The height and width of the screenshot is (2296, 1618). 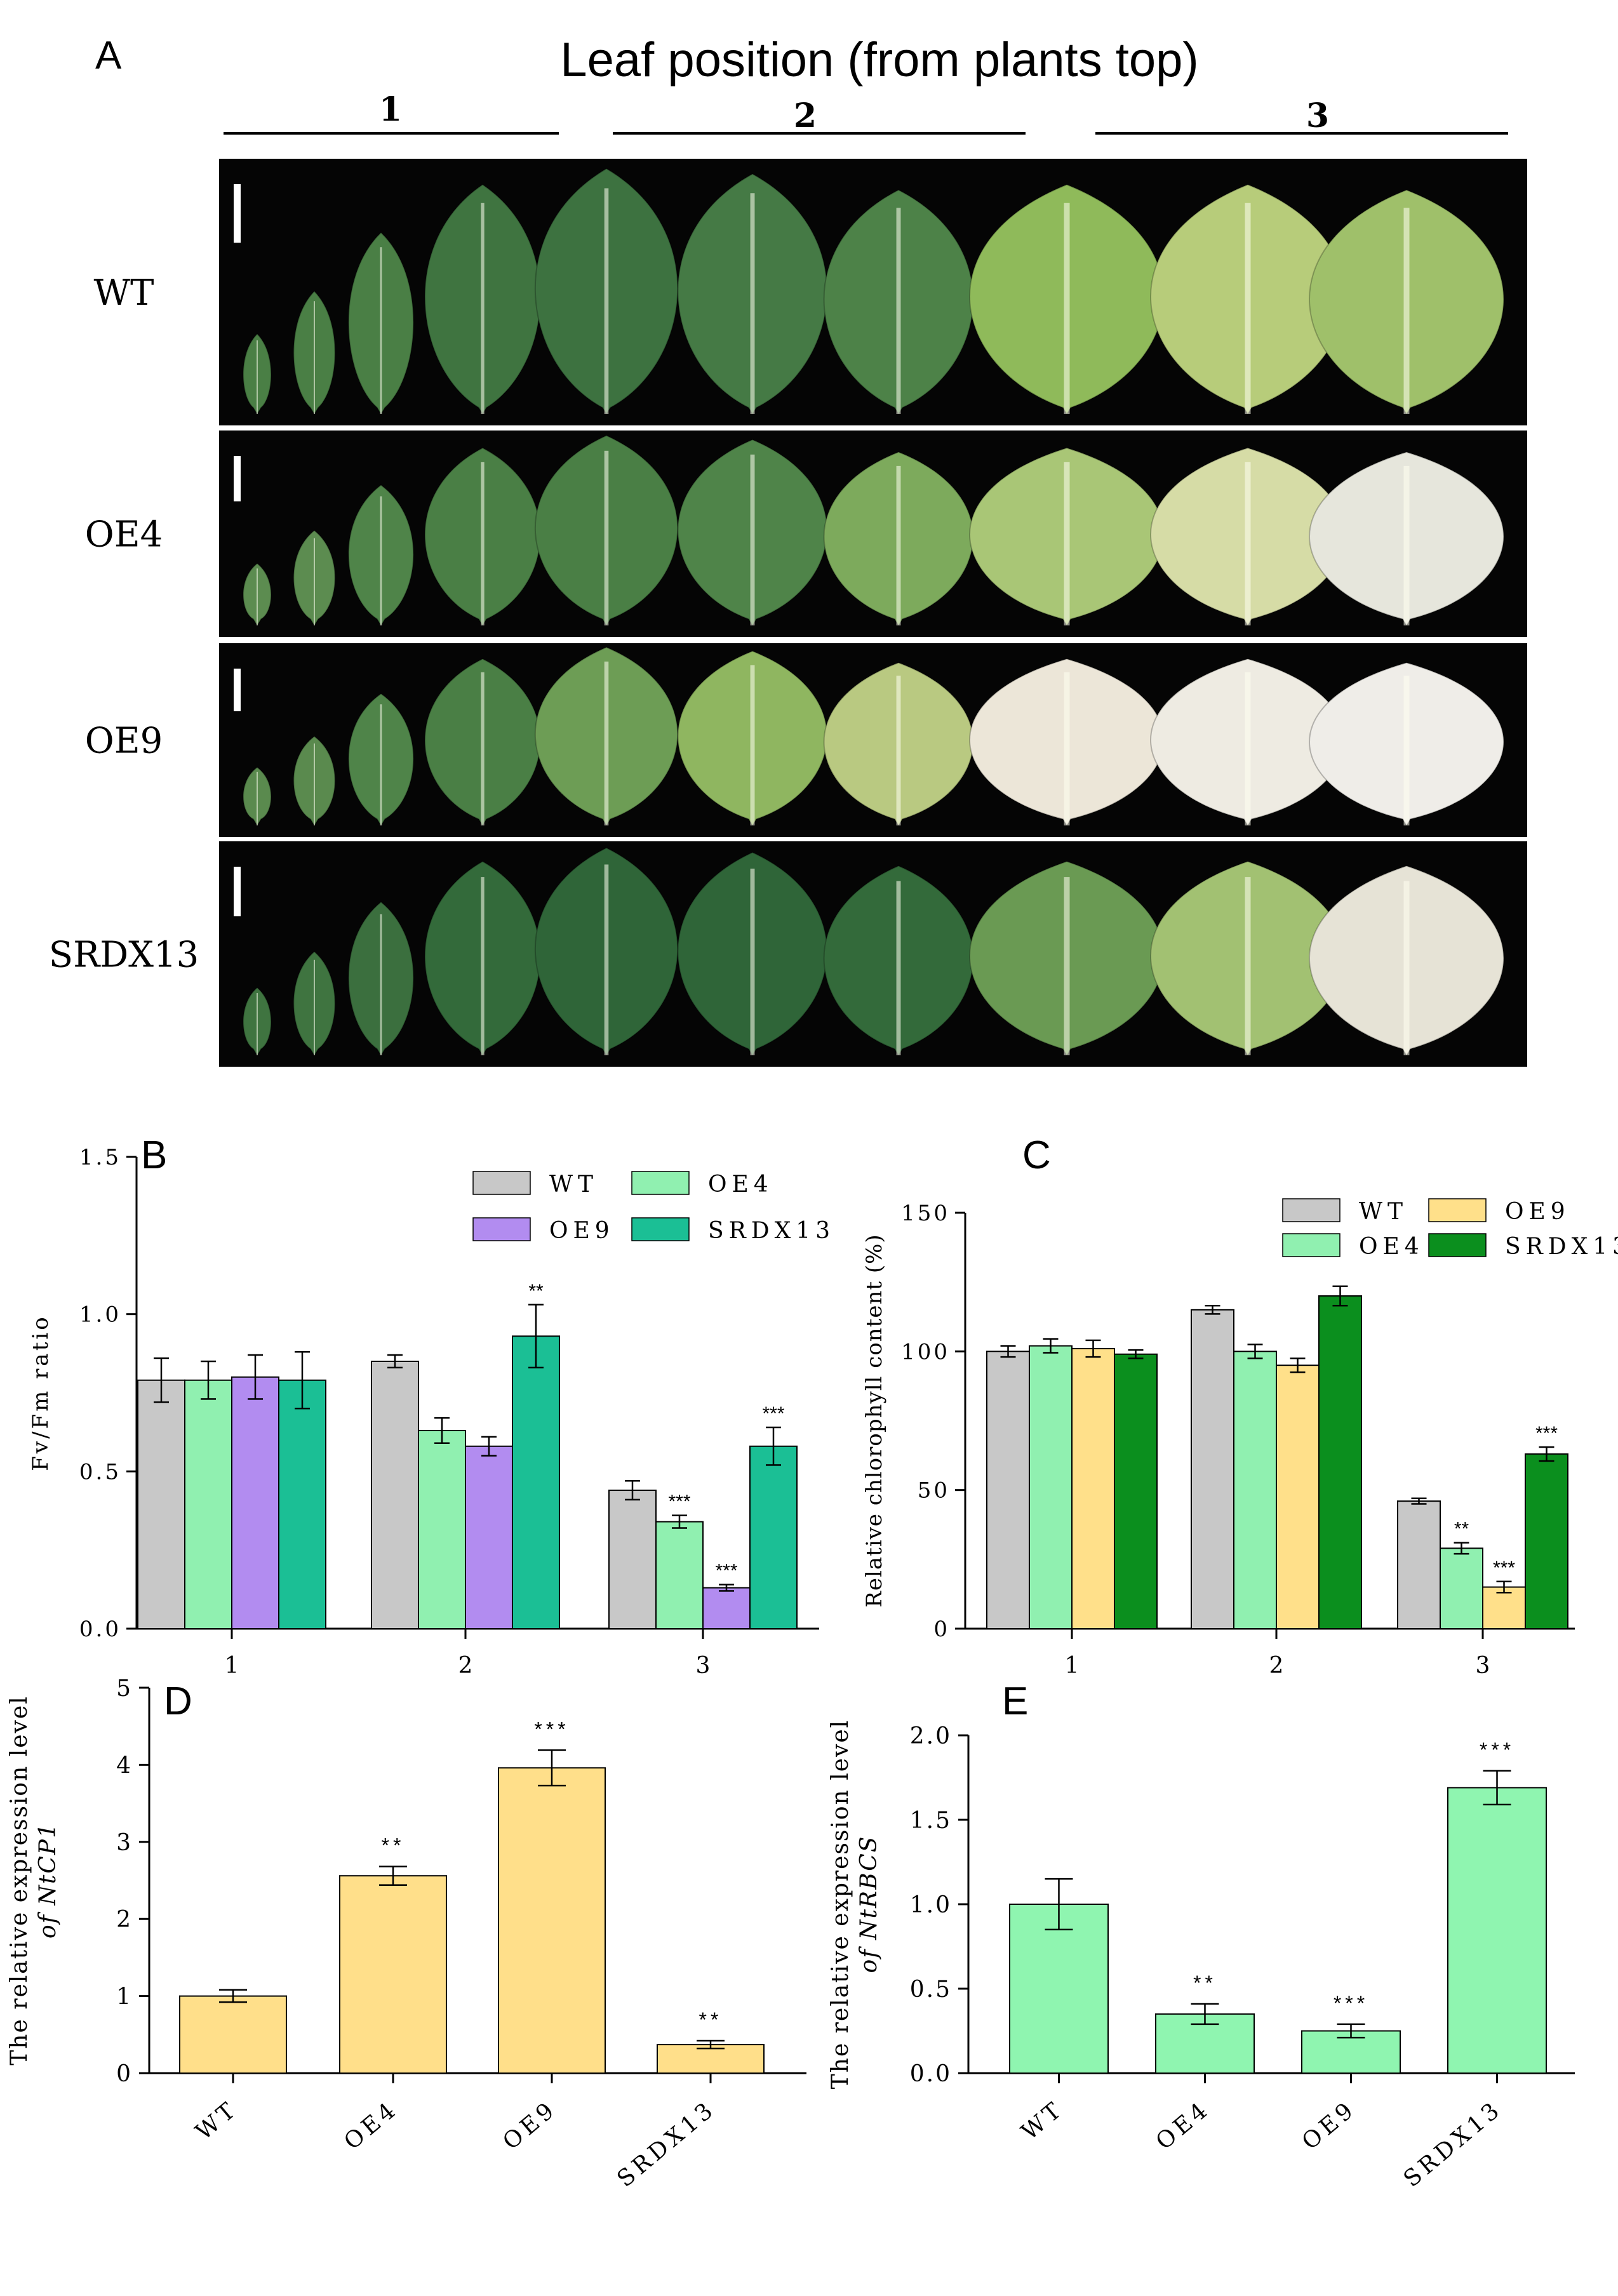 What do you see at coordinates (552, 1920) in the screenshot?
I see `bar-oe9` at bounding box center [552, 1920].